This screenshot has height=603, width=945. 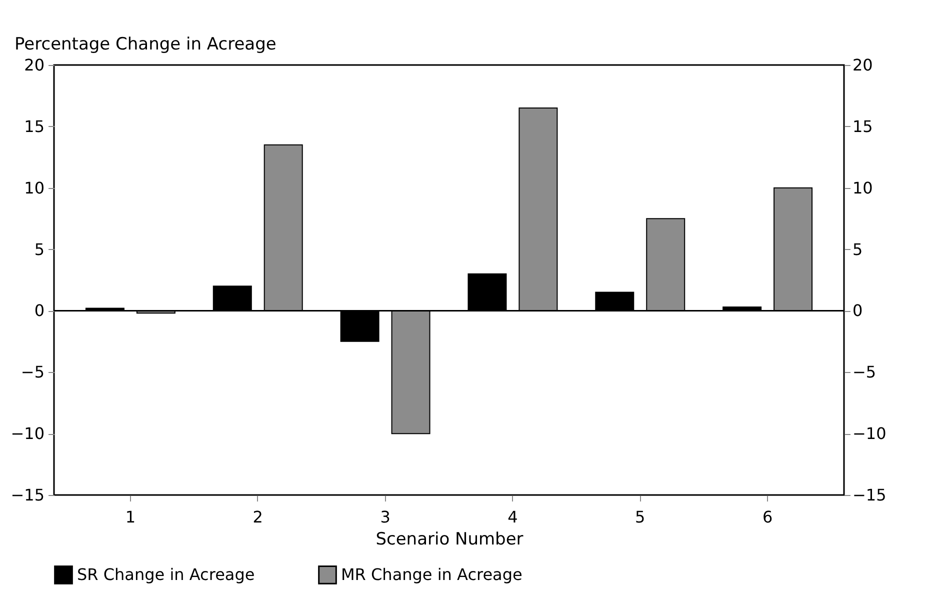 What do you see at coordinates (145, 44) in the screenshot?
I see `y-axis-title: Percentage Change in Acreage` at bounding box center [145, 44].